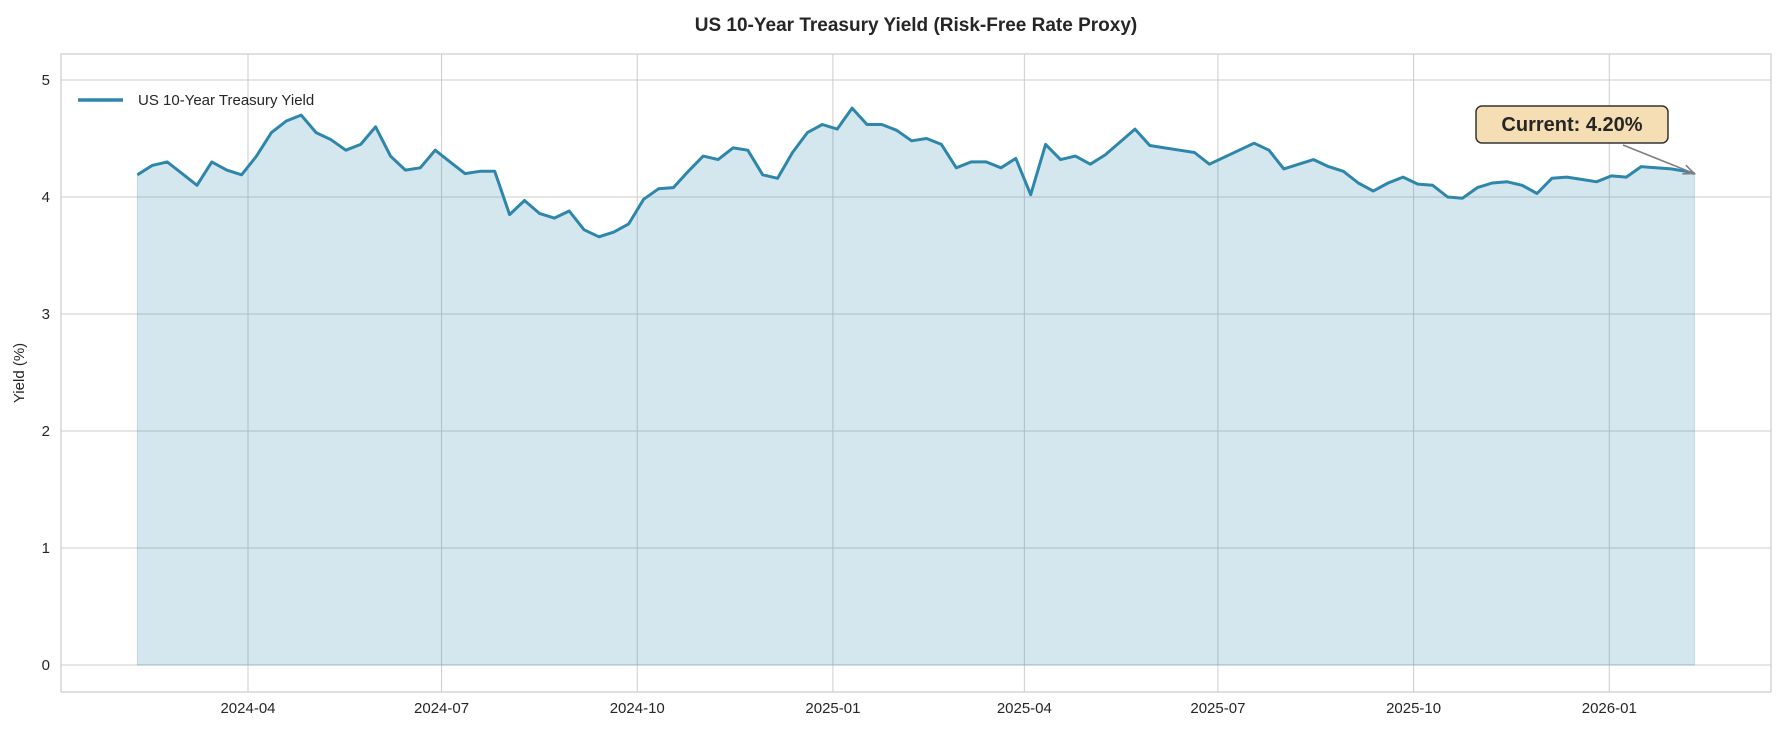 This screenshot has height=734, width=1784. What do you see at coordinates (226, 100) in the screenshot?
I see `legend-label: US 10-Year Treasury Yield` at bounding box center [226, 100].